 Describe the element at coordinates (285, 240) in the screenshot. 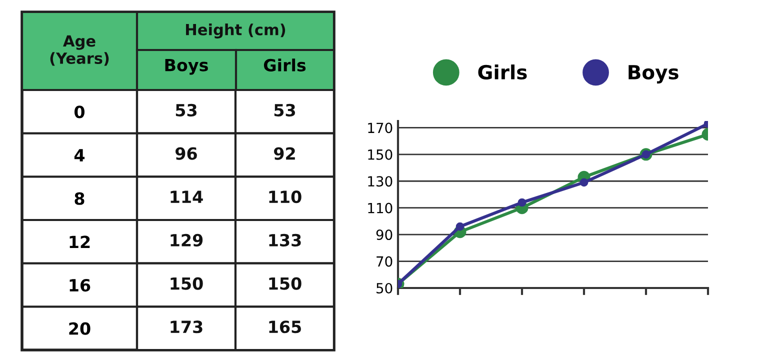

I see `data-label: 133` at that location.